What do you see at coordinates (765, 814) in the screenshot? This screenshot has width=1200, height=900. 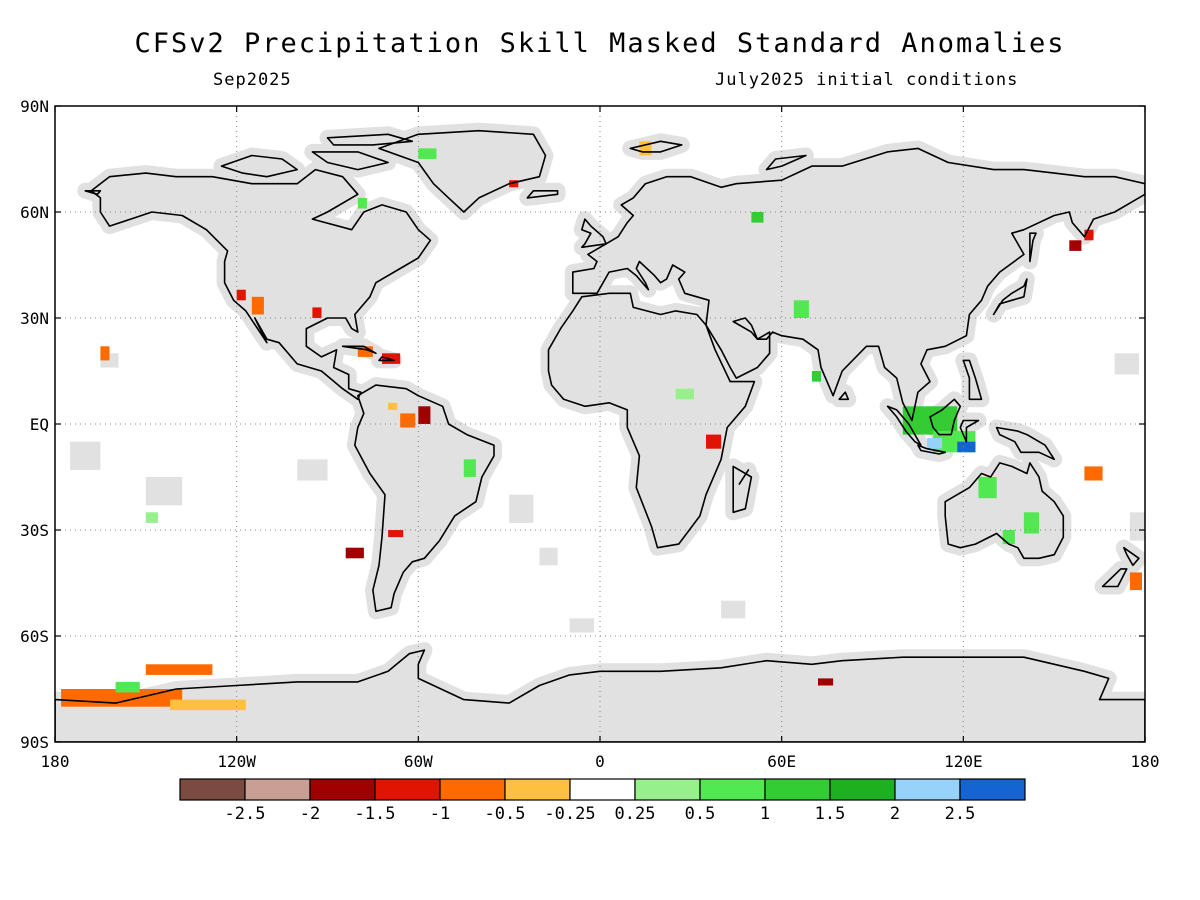 I see `colorbar-label: 1` at bounding box center [765, 814].